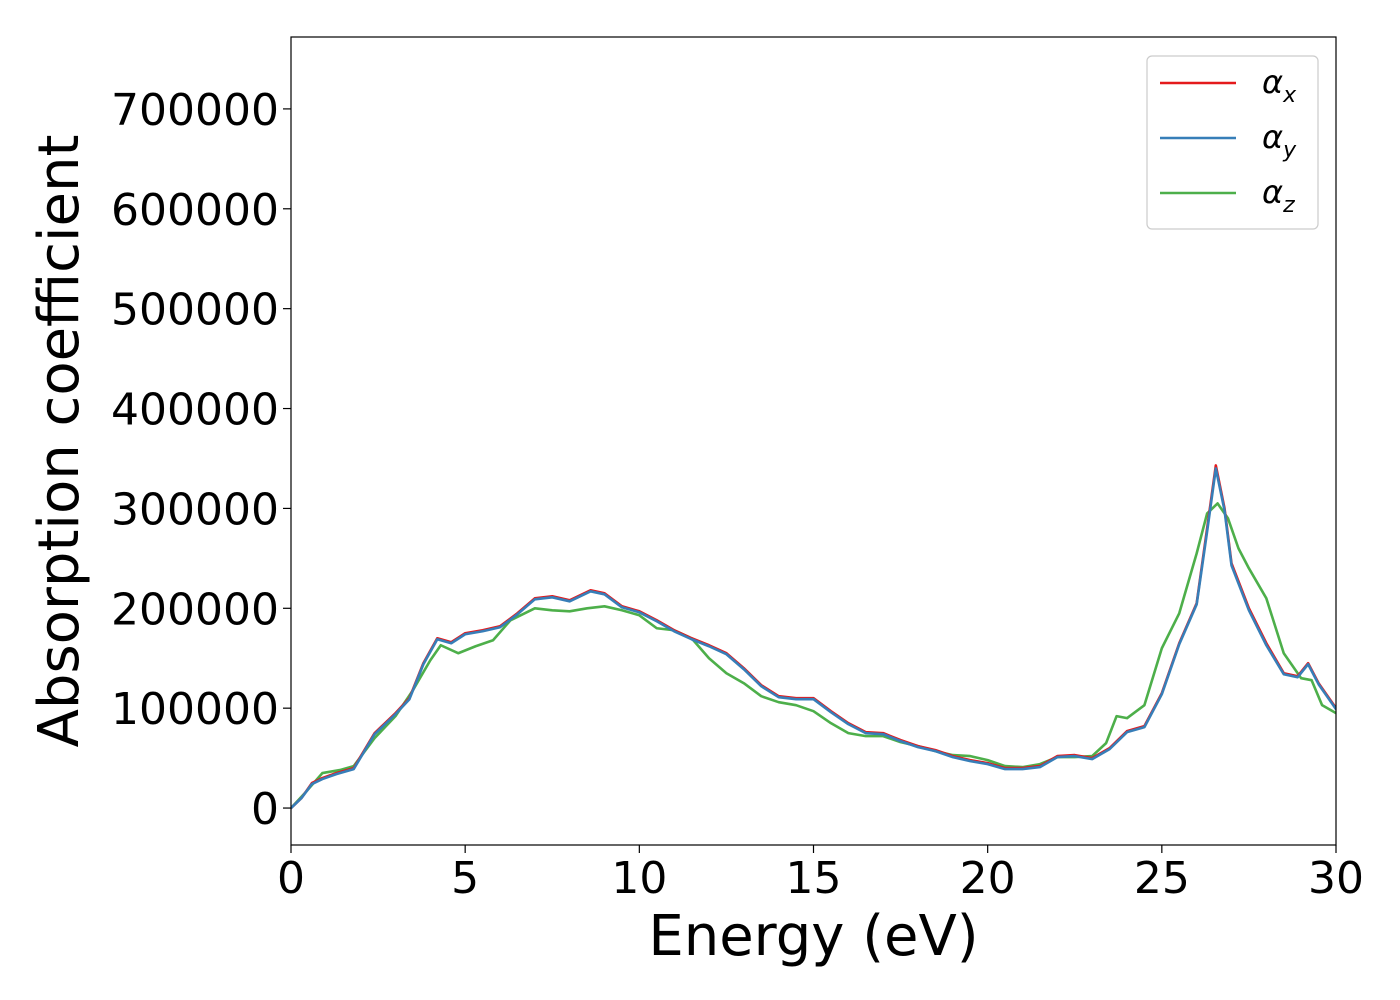 The width and height of the screenshot is (1400, 1000). Describe the element at coordinates (195, 709) in the screenshot. I see `y-tick-label: 100000` at that location.